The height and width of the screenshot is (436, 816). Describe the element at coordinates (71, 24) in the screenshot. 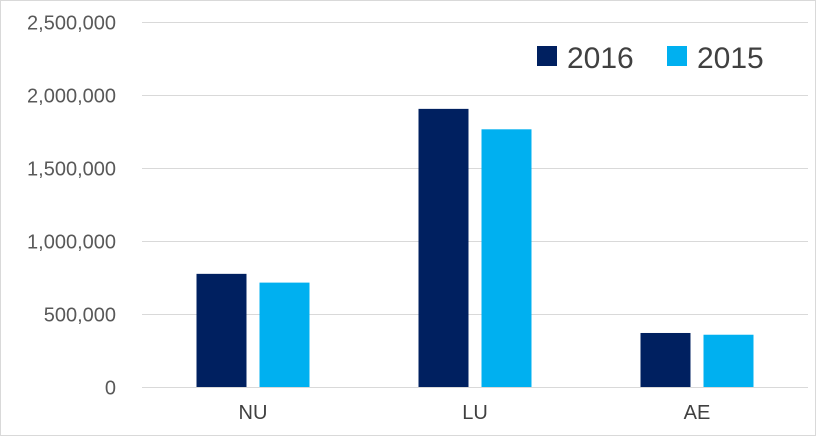

I see `y-tick-label: 2,500,000` at that location.